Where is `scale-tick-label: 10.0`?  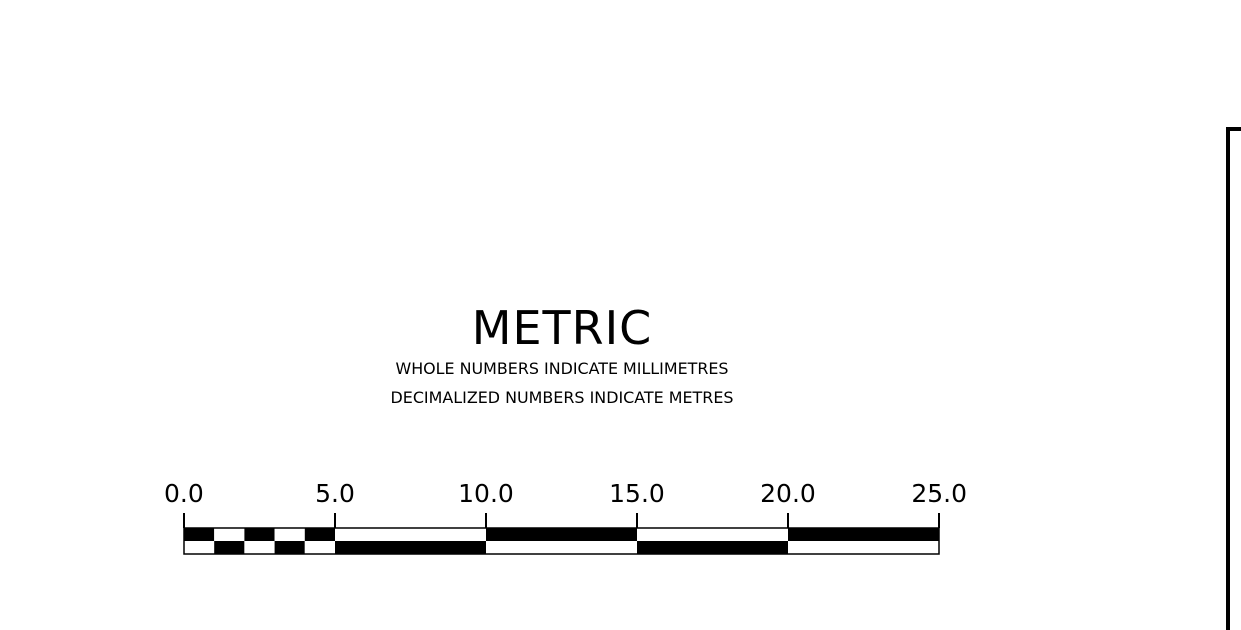
scale-tick-label: 10.0 is located at coordinates (486, 493).